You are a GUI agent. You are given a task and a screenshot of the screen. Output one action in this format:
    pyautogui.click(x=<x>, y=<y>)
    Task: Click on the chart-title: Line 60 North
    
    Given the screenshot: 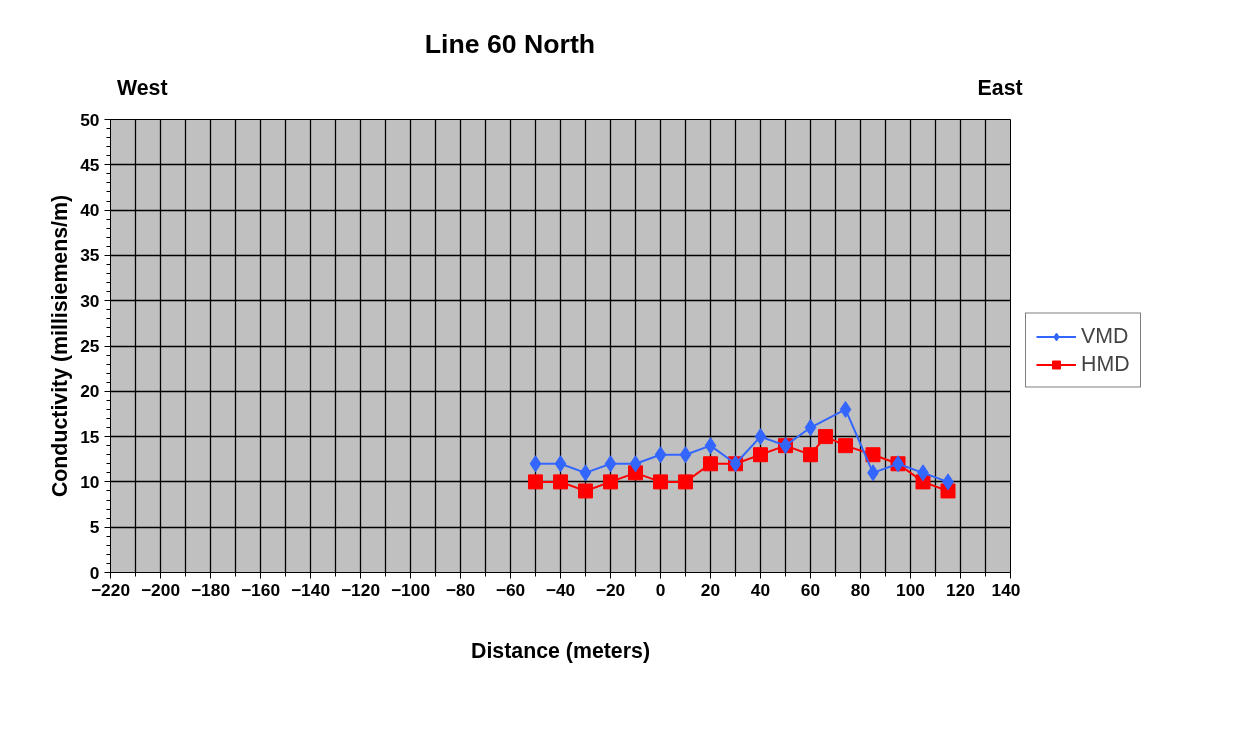 What is the action you would take?
    pyautogui.click(x=510, y=44)
    